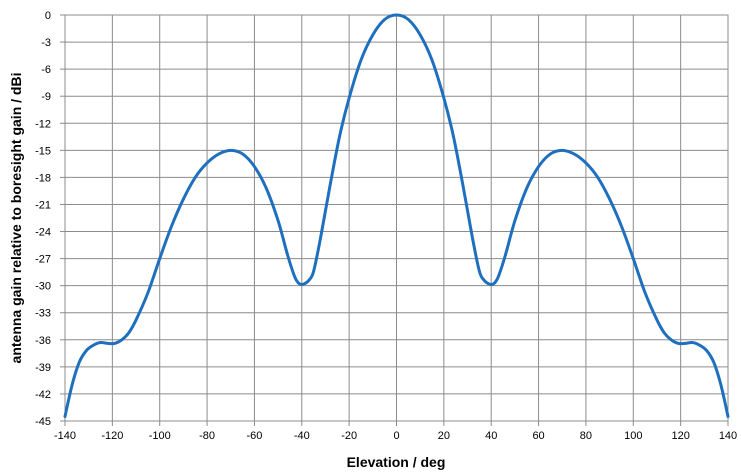 This screenshot has width=741, height=476. Describe the element at coordinates (43, 341) in the screenshot. I see `y-tick-label: -36` at that location.